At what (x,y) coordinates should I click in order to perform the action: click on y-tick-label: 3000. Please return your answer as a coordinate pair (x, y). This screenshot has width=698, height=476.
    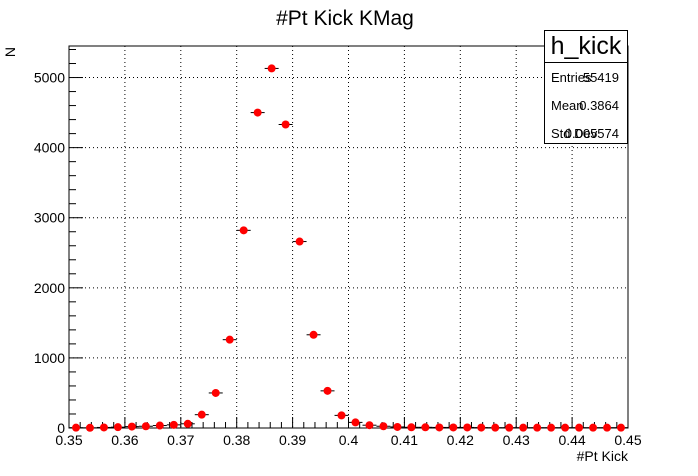
    Looking at the image, I should click on (49, 218).